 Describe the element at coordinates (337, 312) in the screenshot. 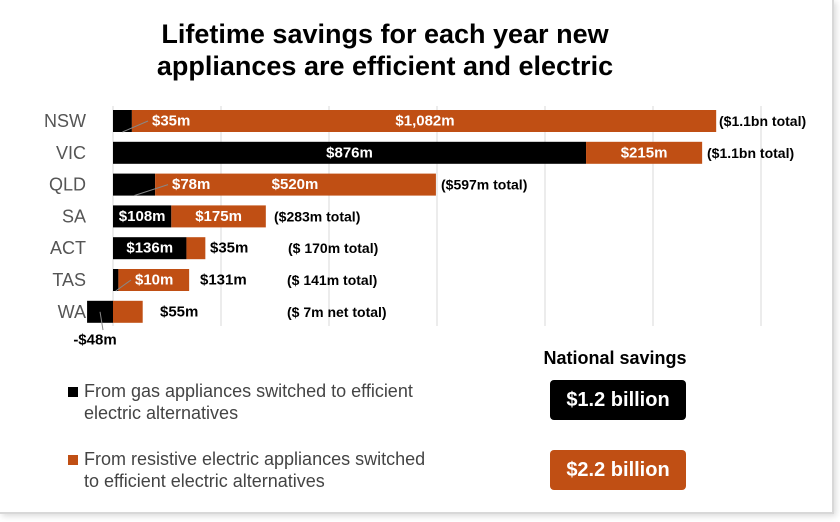

I see `total-label: ($ 7m net total)` at that location.